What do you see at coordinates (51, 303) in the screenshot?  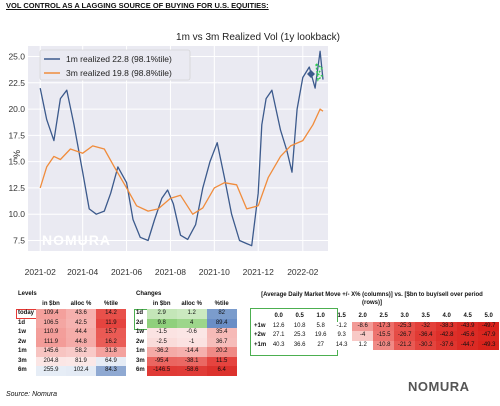 I see `levels-column-header: in $bn` at bounding box center [51, 303].